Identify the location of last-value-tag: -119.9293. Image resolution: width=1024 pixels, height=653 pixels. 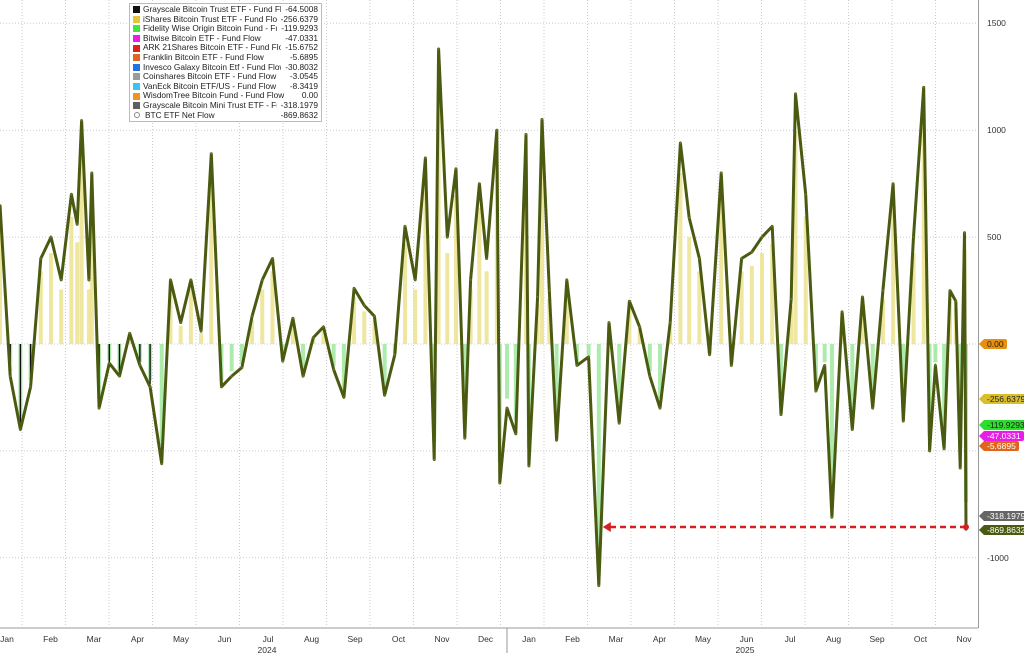
(1001, 425).